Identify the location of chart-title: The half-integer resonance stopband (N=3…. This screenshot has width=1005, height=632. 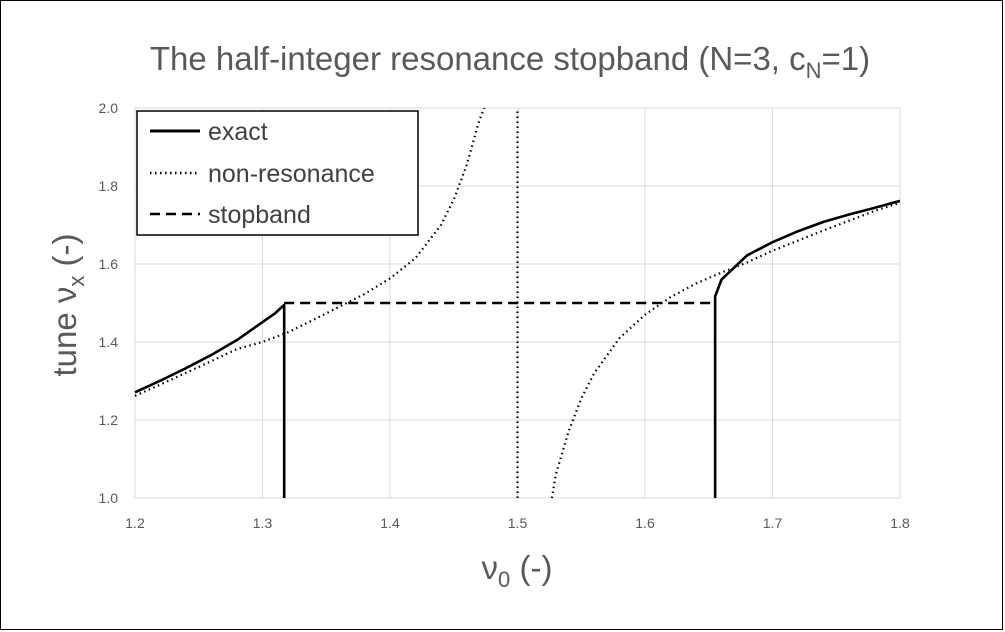
(510, 61).